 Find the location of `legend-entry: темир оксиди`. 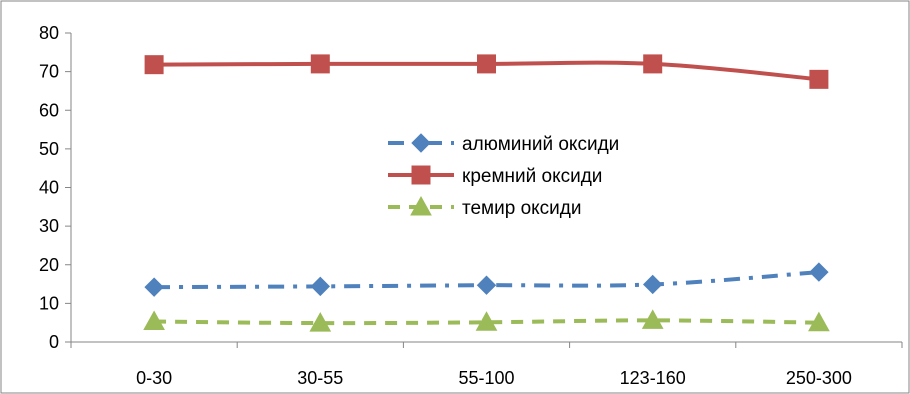

legend-entry: темир оксиди is located at coordinates (484, 207).